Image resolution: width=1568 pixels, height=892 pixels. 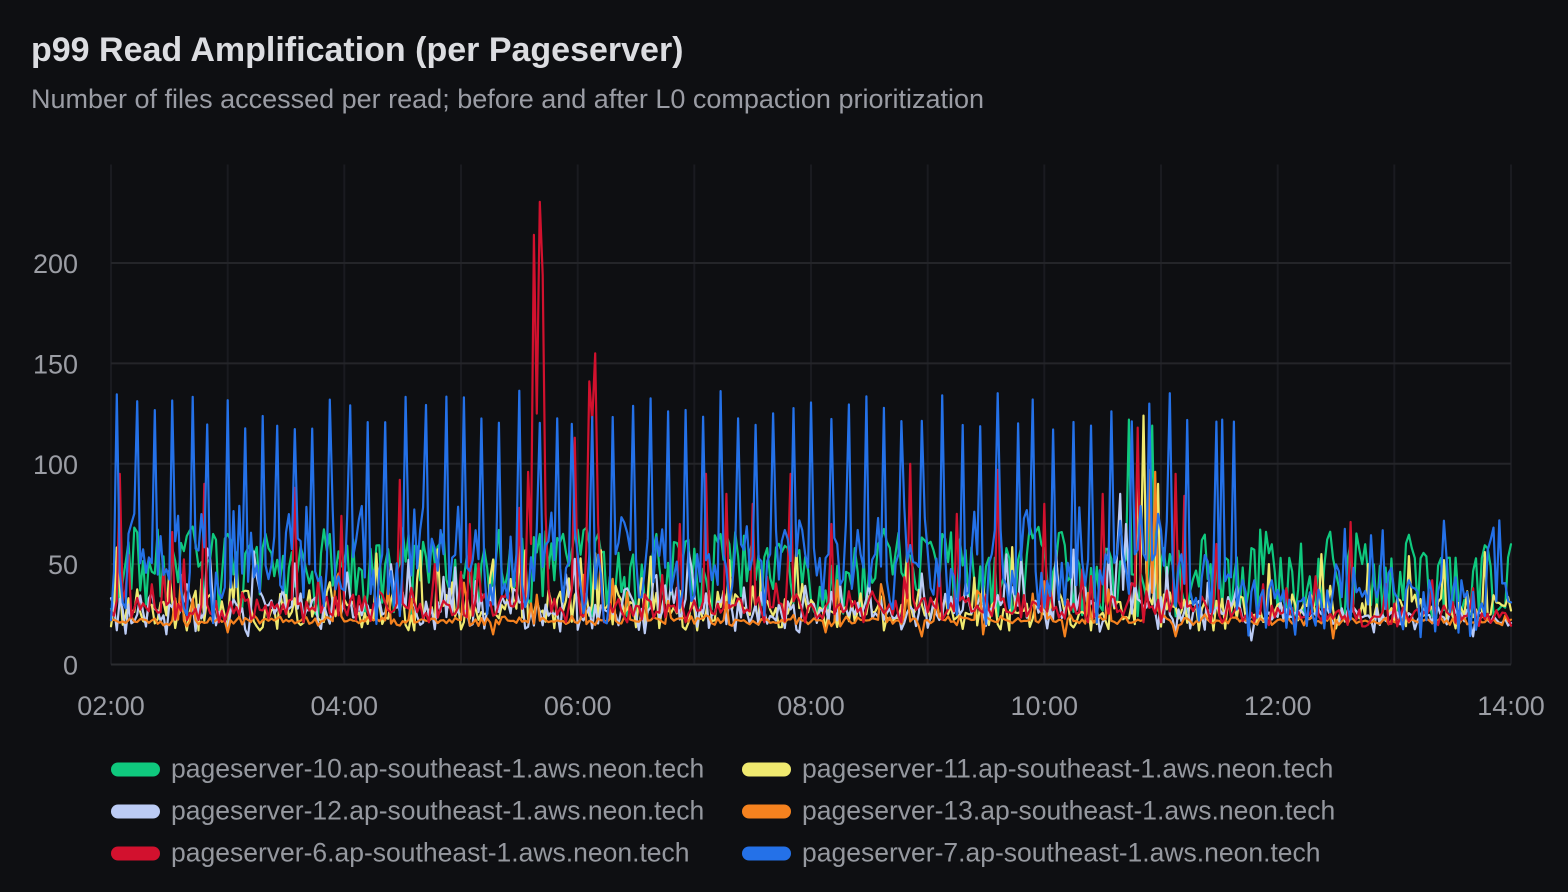 What do you see at coordinates (1045, 706) in the screenshot?
I see `svg-text: 10:00` at bounding box center [1045, 706].